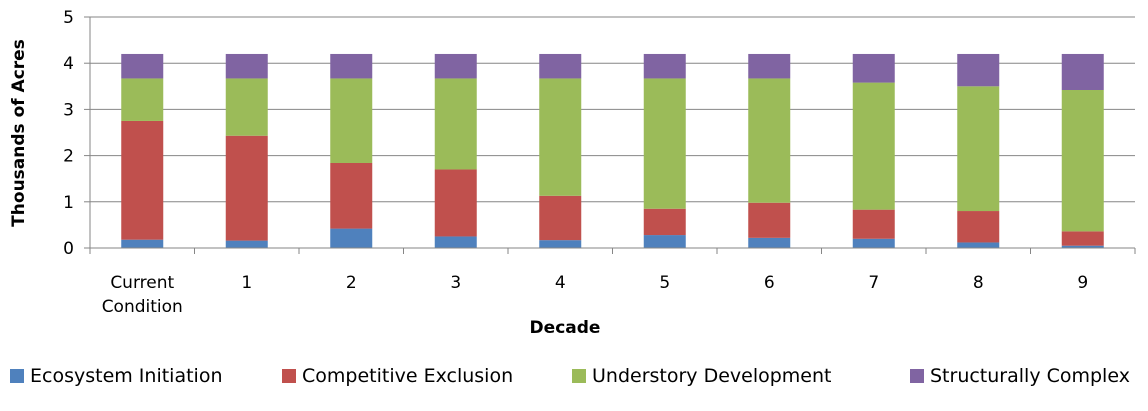 This screenshot has height=411, width=1148. I want to click on x-tick-labels: Current Condition 1 2 3 4 5 6 7 8 9, so click(595, 295).